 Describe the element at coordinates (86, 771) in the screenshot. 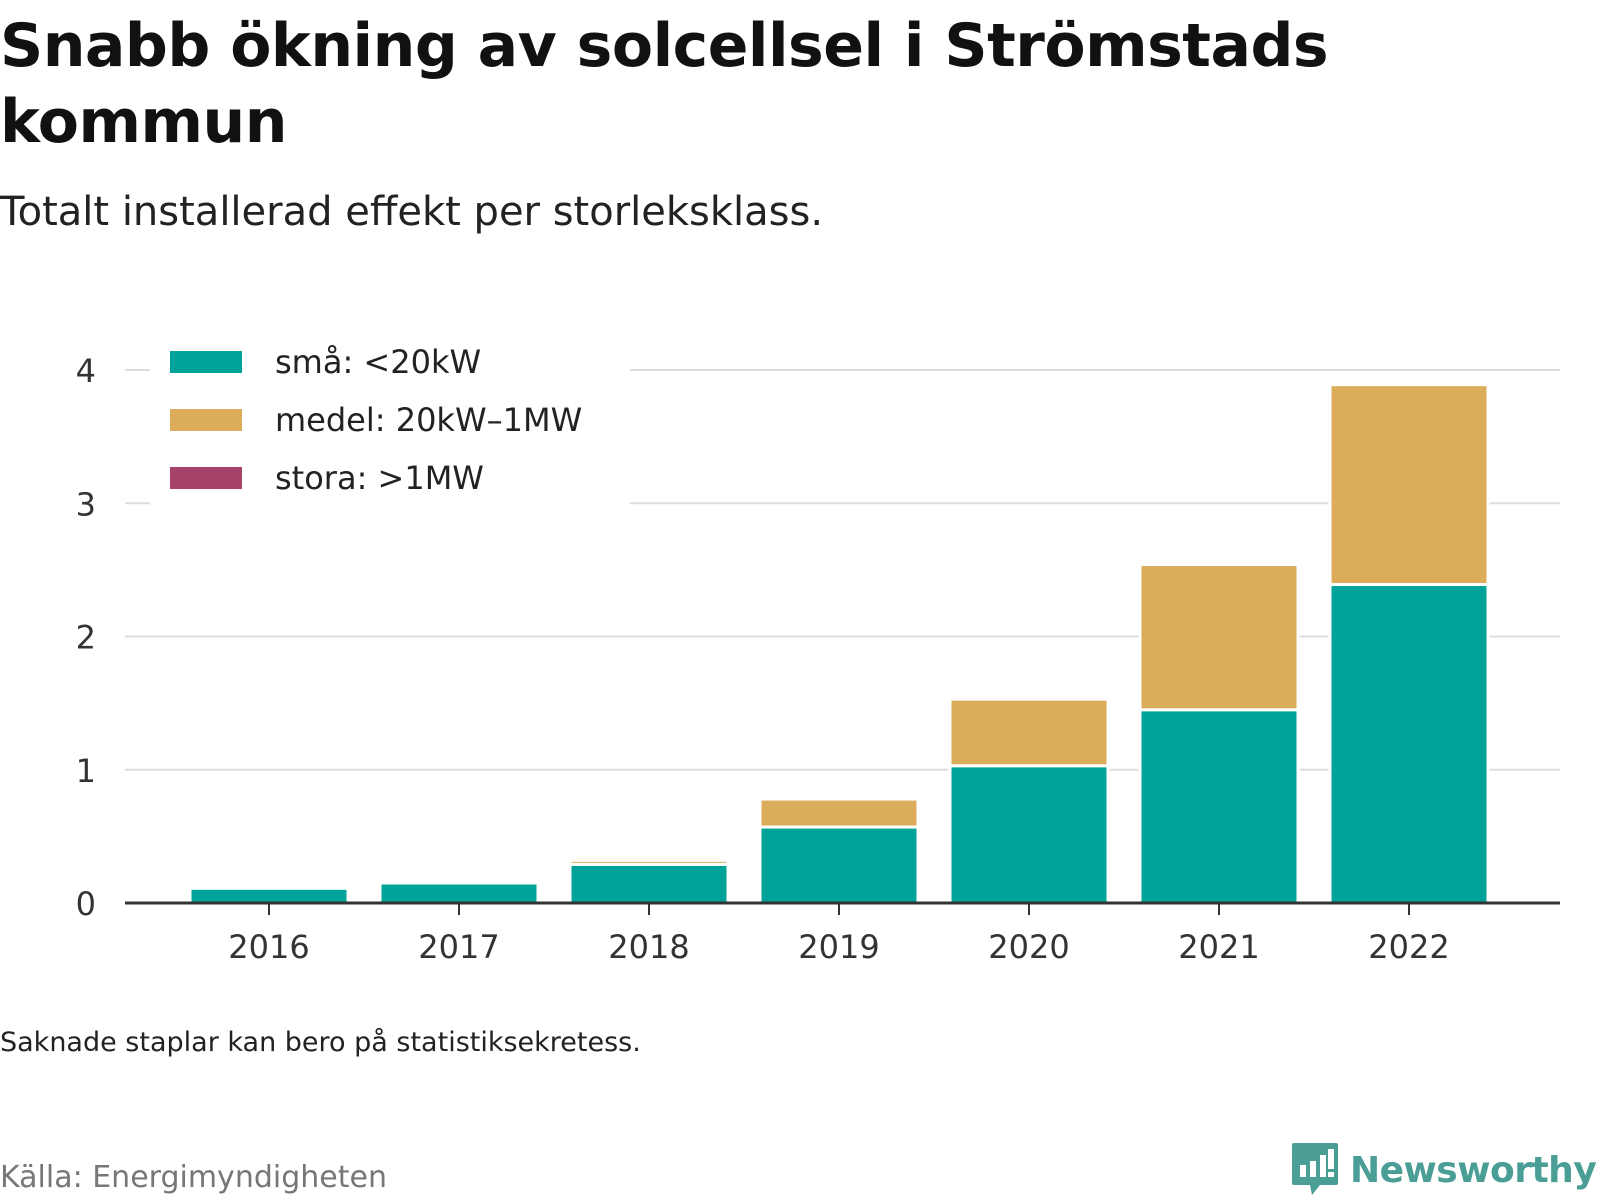

I see `y-tick-label: 1` at that location.